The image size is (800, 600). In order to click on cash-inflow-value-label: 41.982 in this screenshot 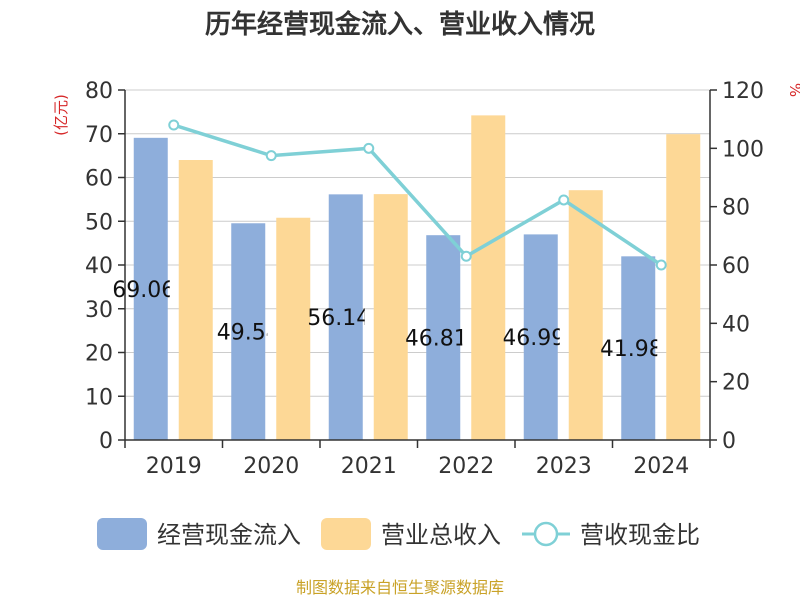, I will do `click(638, 349)`.